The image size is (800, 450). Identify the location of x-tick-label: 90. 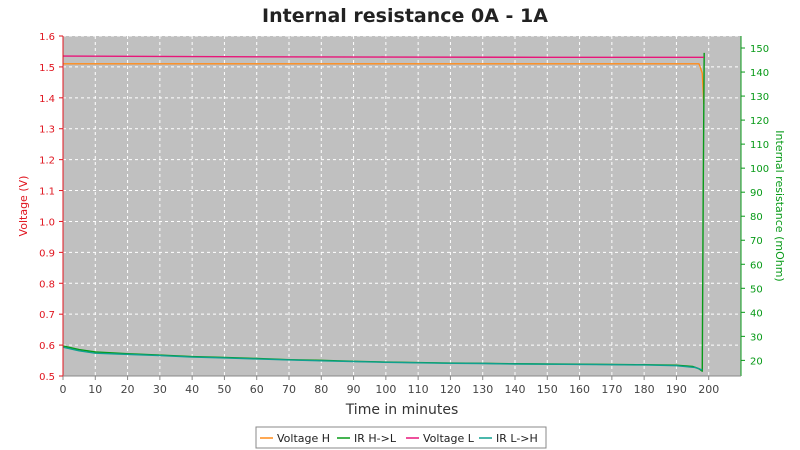
(354, 389).